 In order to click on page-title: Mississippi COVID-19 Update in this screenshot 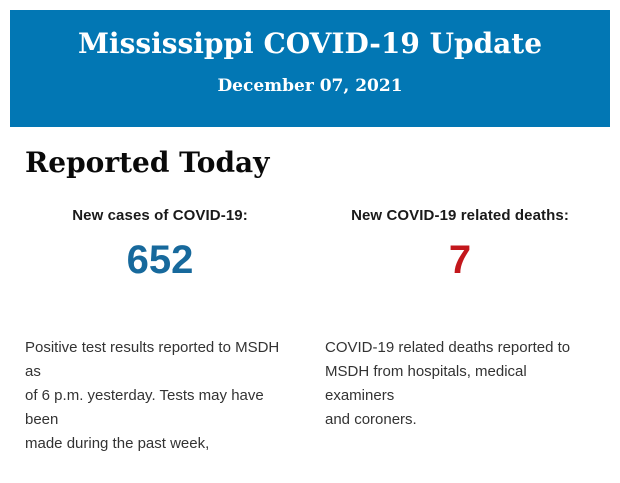, I will do `click(310, 43)`.